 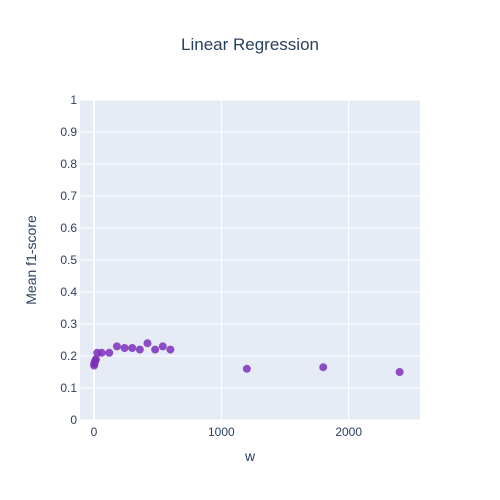 What do you see at coordinates (221, 432) in the screenshot?
I see `x-tick-label: 1000` at bounding box center [221, 432].